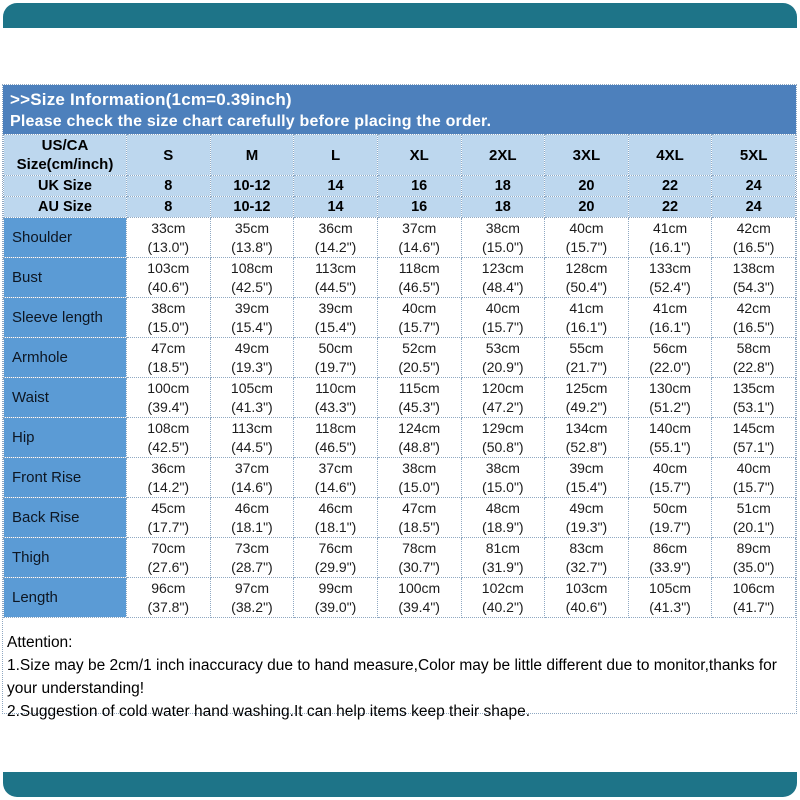  What do you see at coordinates (168, 246) in the screenshot?
I see `measurement-inch: (13.0")` at bounding box center [168, 246].